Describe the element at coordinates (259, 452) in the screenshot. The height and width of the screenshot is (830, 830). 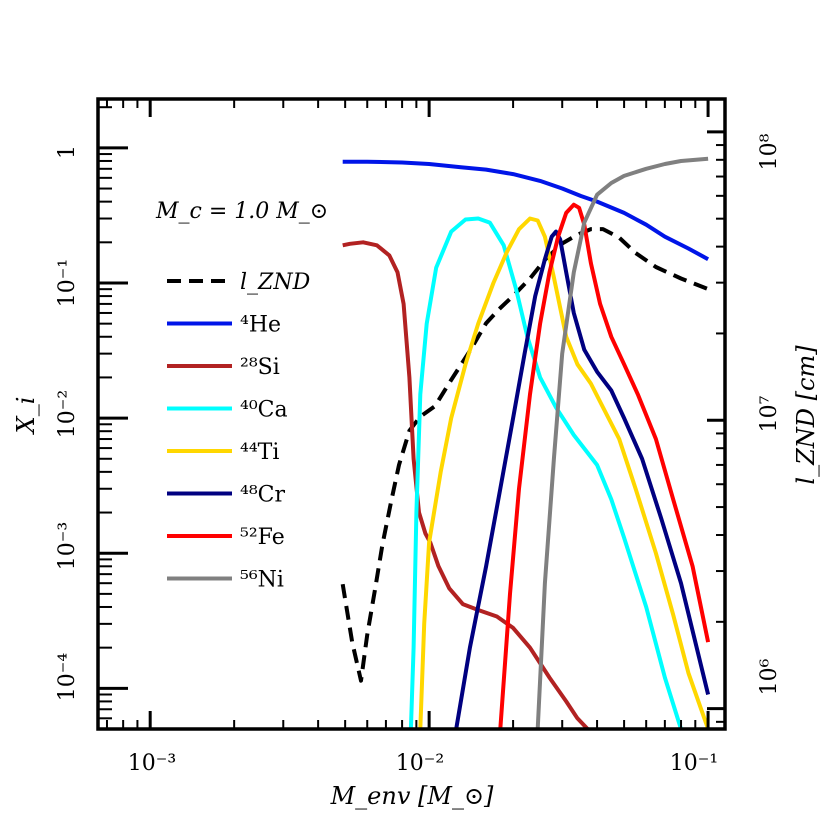
I see `legend-label-4: ⁴⁴Ti` at that location.